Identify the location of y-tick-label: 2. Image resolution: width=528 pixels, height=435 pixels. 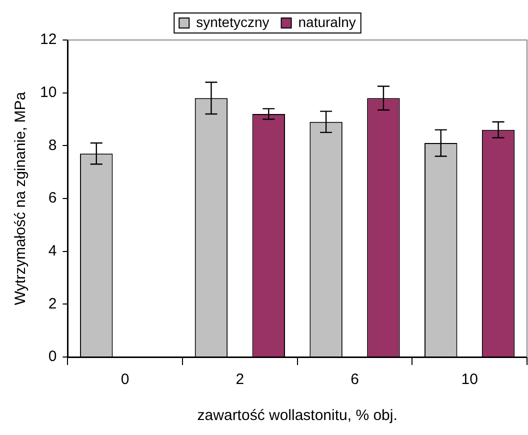
(52, 303).